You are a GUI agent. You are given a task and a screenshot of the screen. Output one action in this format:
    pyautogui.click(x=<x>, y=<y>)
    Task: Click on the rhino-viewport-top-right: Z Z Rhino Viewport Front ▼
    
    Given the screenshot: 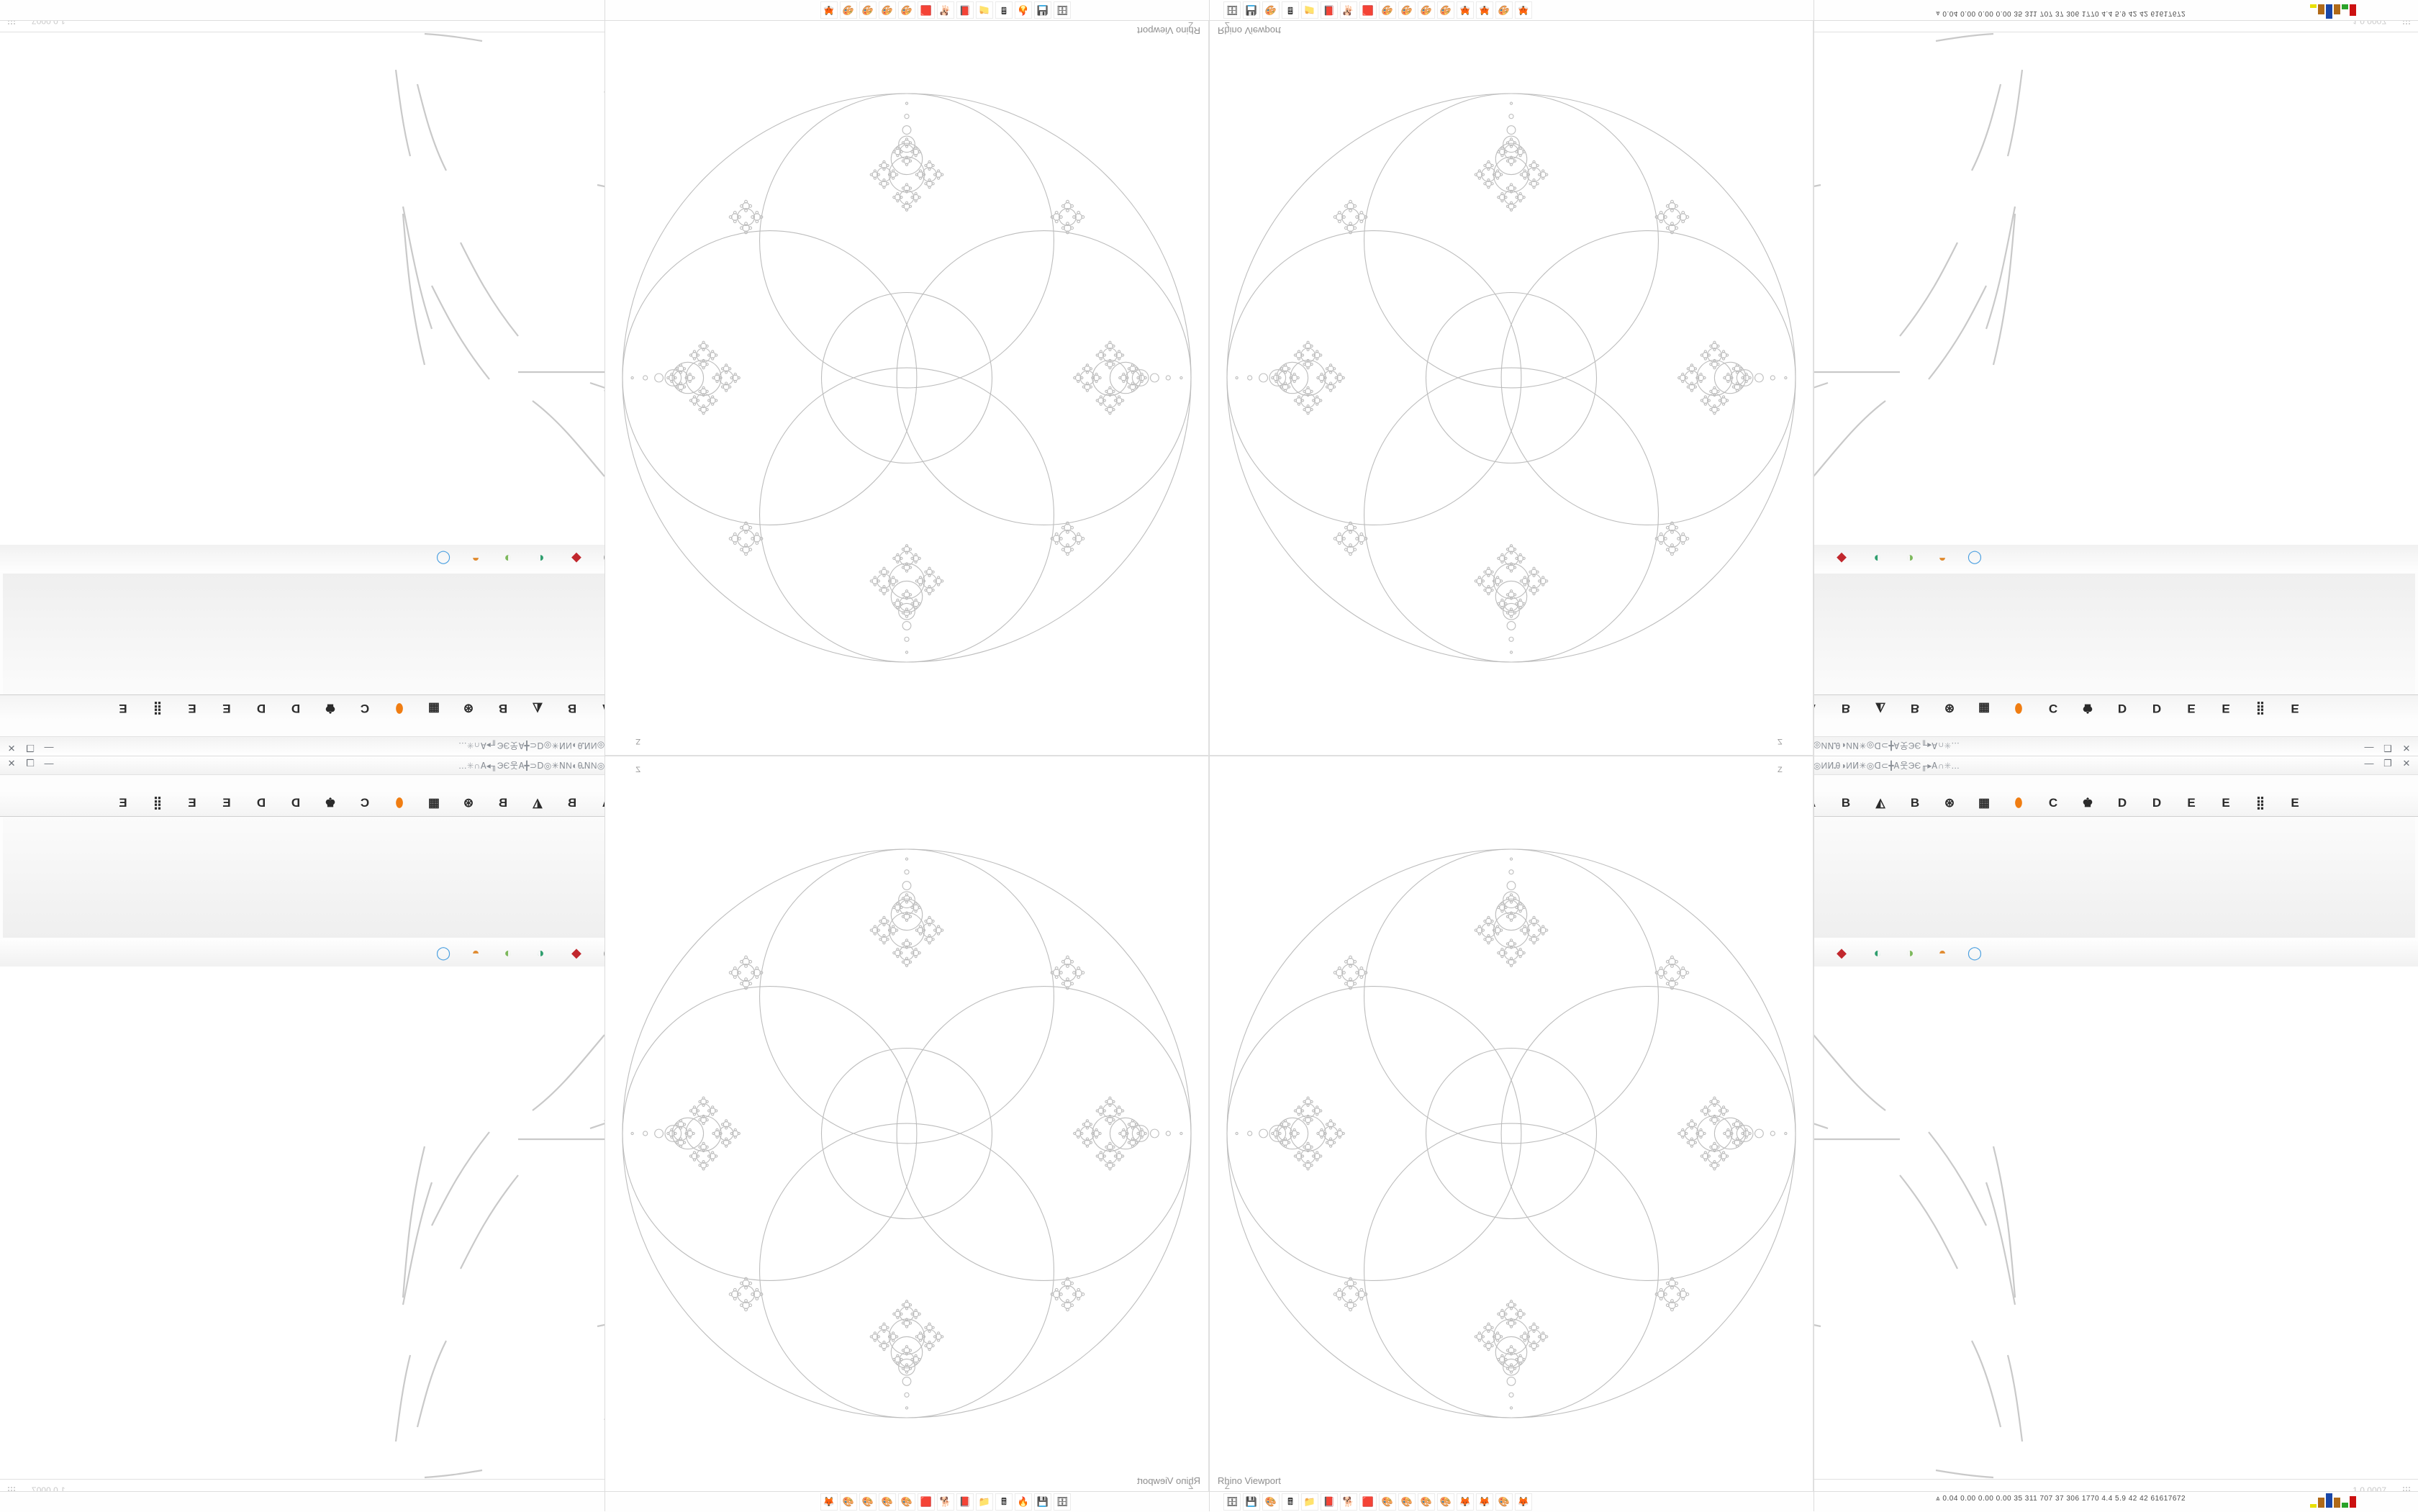 What is the action you would take?
    pyautogui.click(x=1511, y=378)
    